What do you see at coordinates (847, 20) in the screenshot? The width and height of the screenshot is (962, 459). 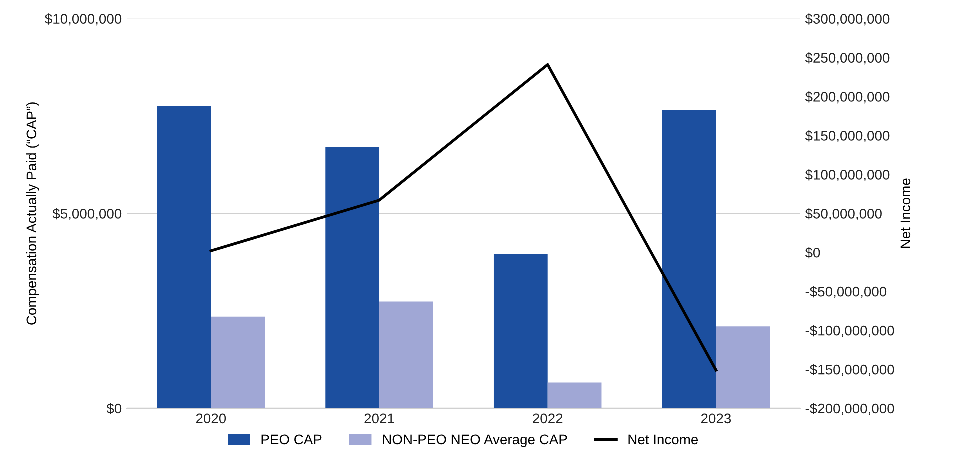 I see `y2-tick-label: $300,000,000` at bounding box center [847, 20].